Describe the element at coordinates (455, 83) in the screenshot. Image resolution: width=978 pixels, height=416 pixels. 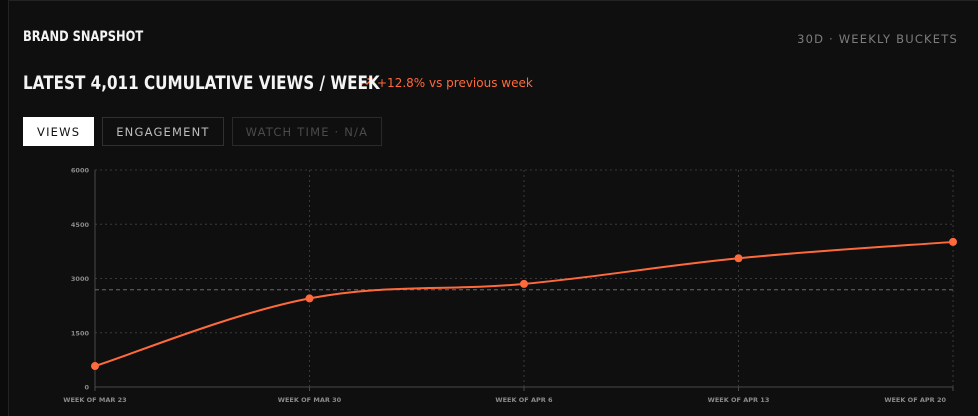
I see `delta-text: +12.8% vs previous week` at that location.